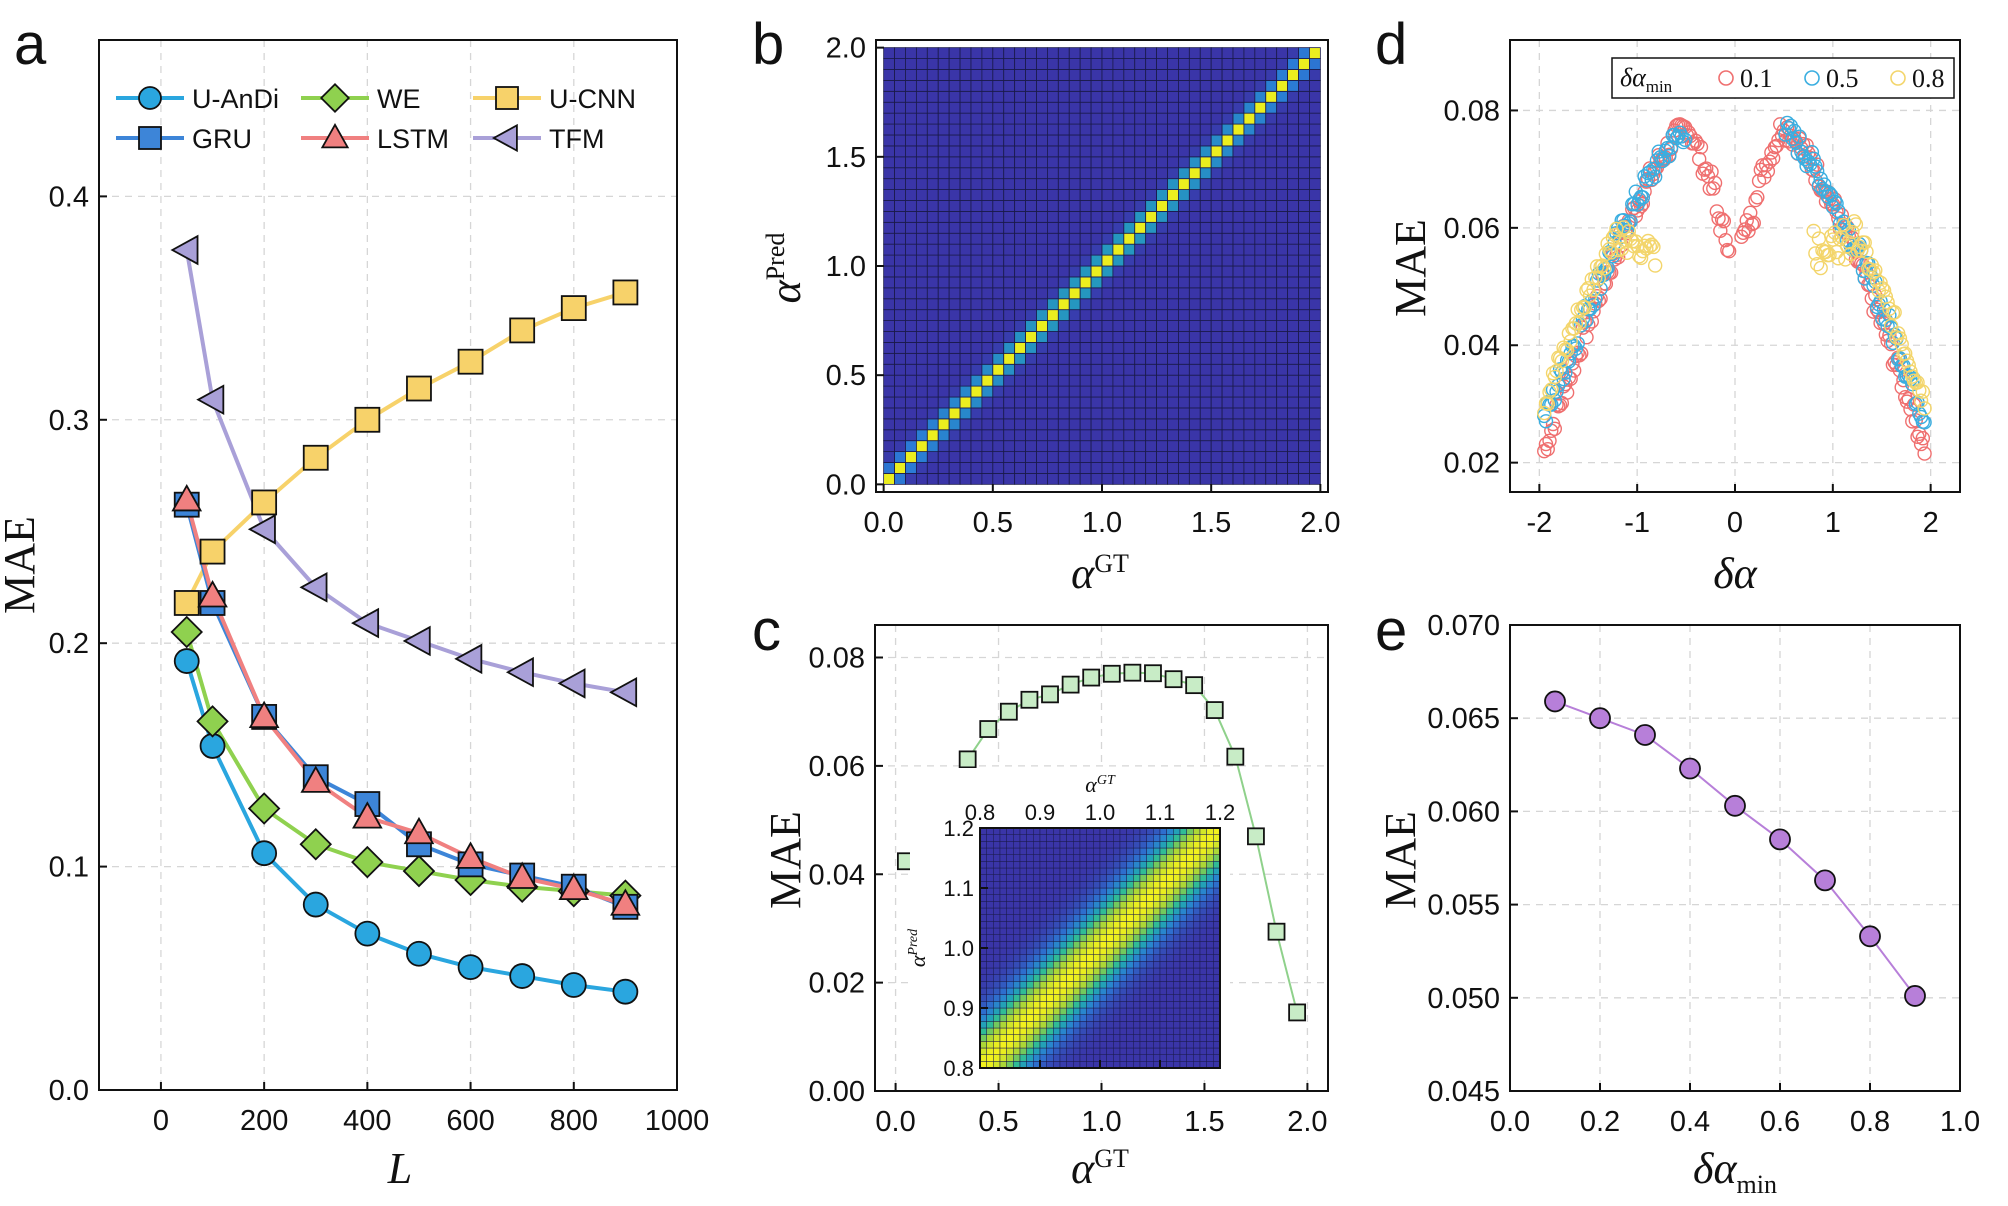 The height and width of the screenshot is (1206, 2008). I want to click on a-axis-xtick-label: 400, so click(367, 1121).